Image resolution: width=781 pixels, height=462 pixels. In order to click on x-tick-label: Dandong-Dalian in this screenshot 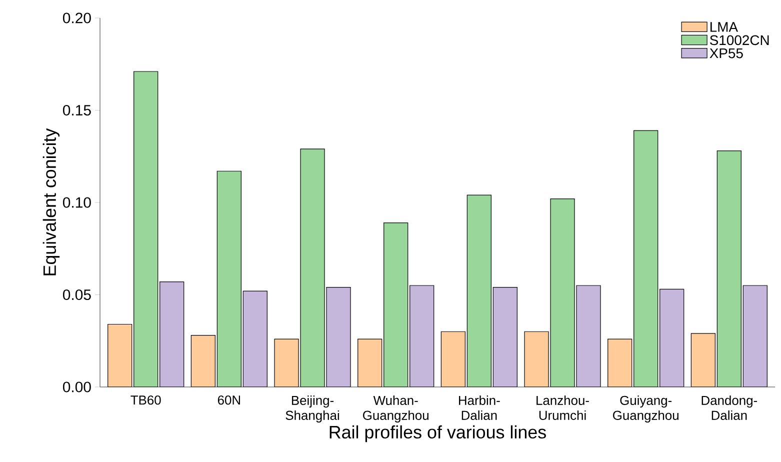, I will do `click(730, 408)`.